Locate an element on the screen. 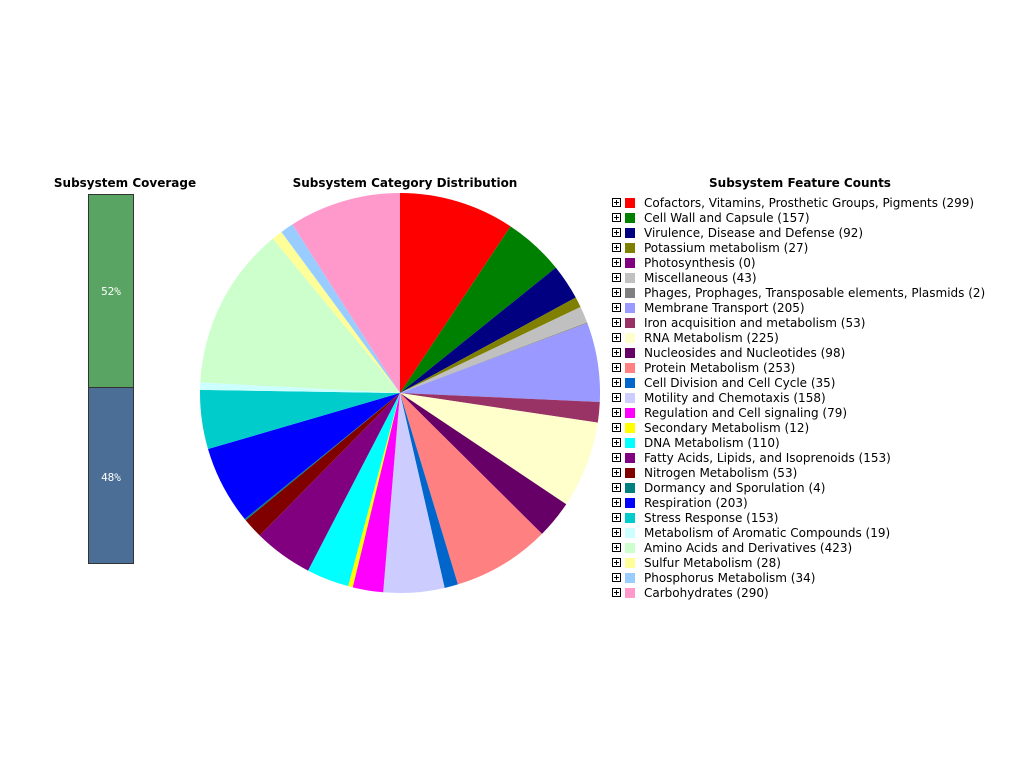 The image size is (1024, 768). legend-item: RNA Metabolism (225) is located at coordinates (812, 337).